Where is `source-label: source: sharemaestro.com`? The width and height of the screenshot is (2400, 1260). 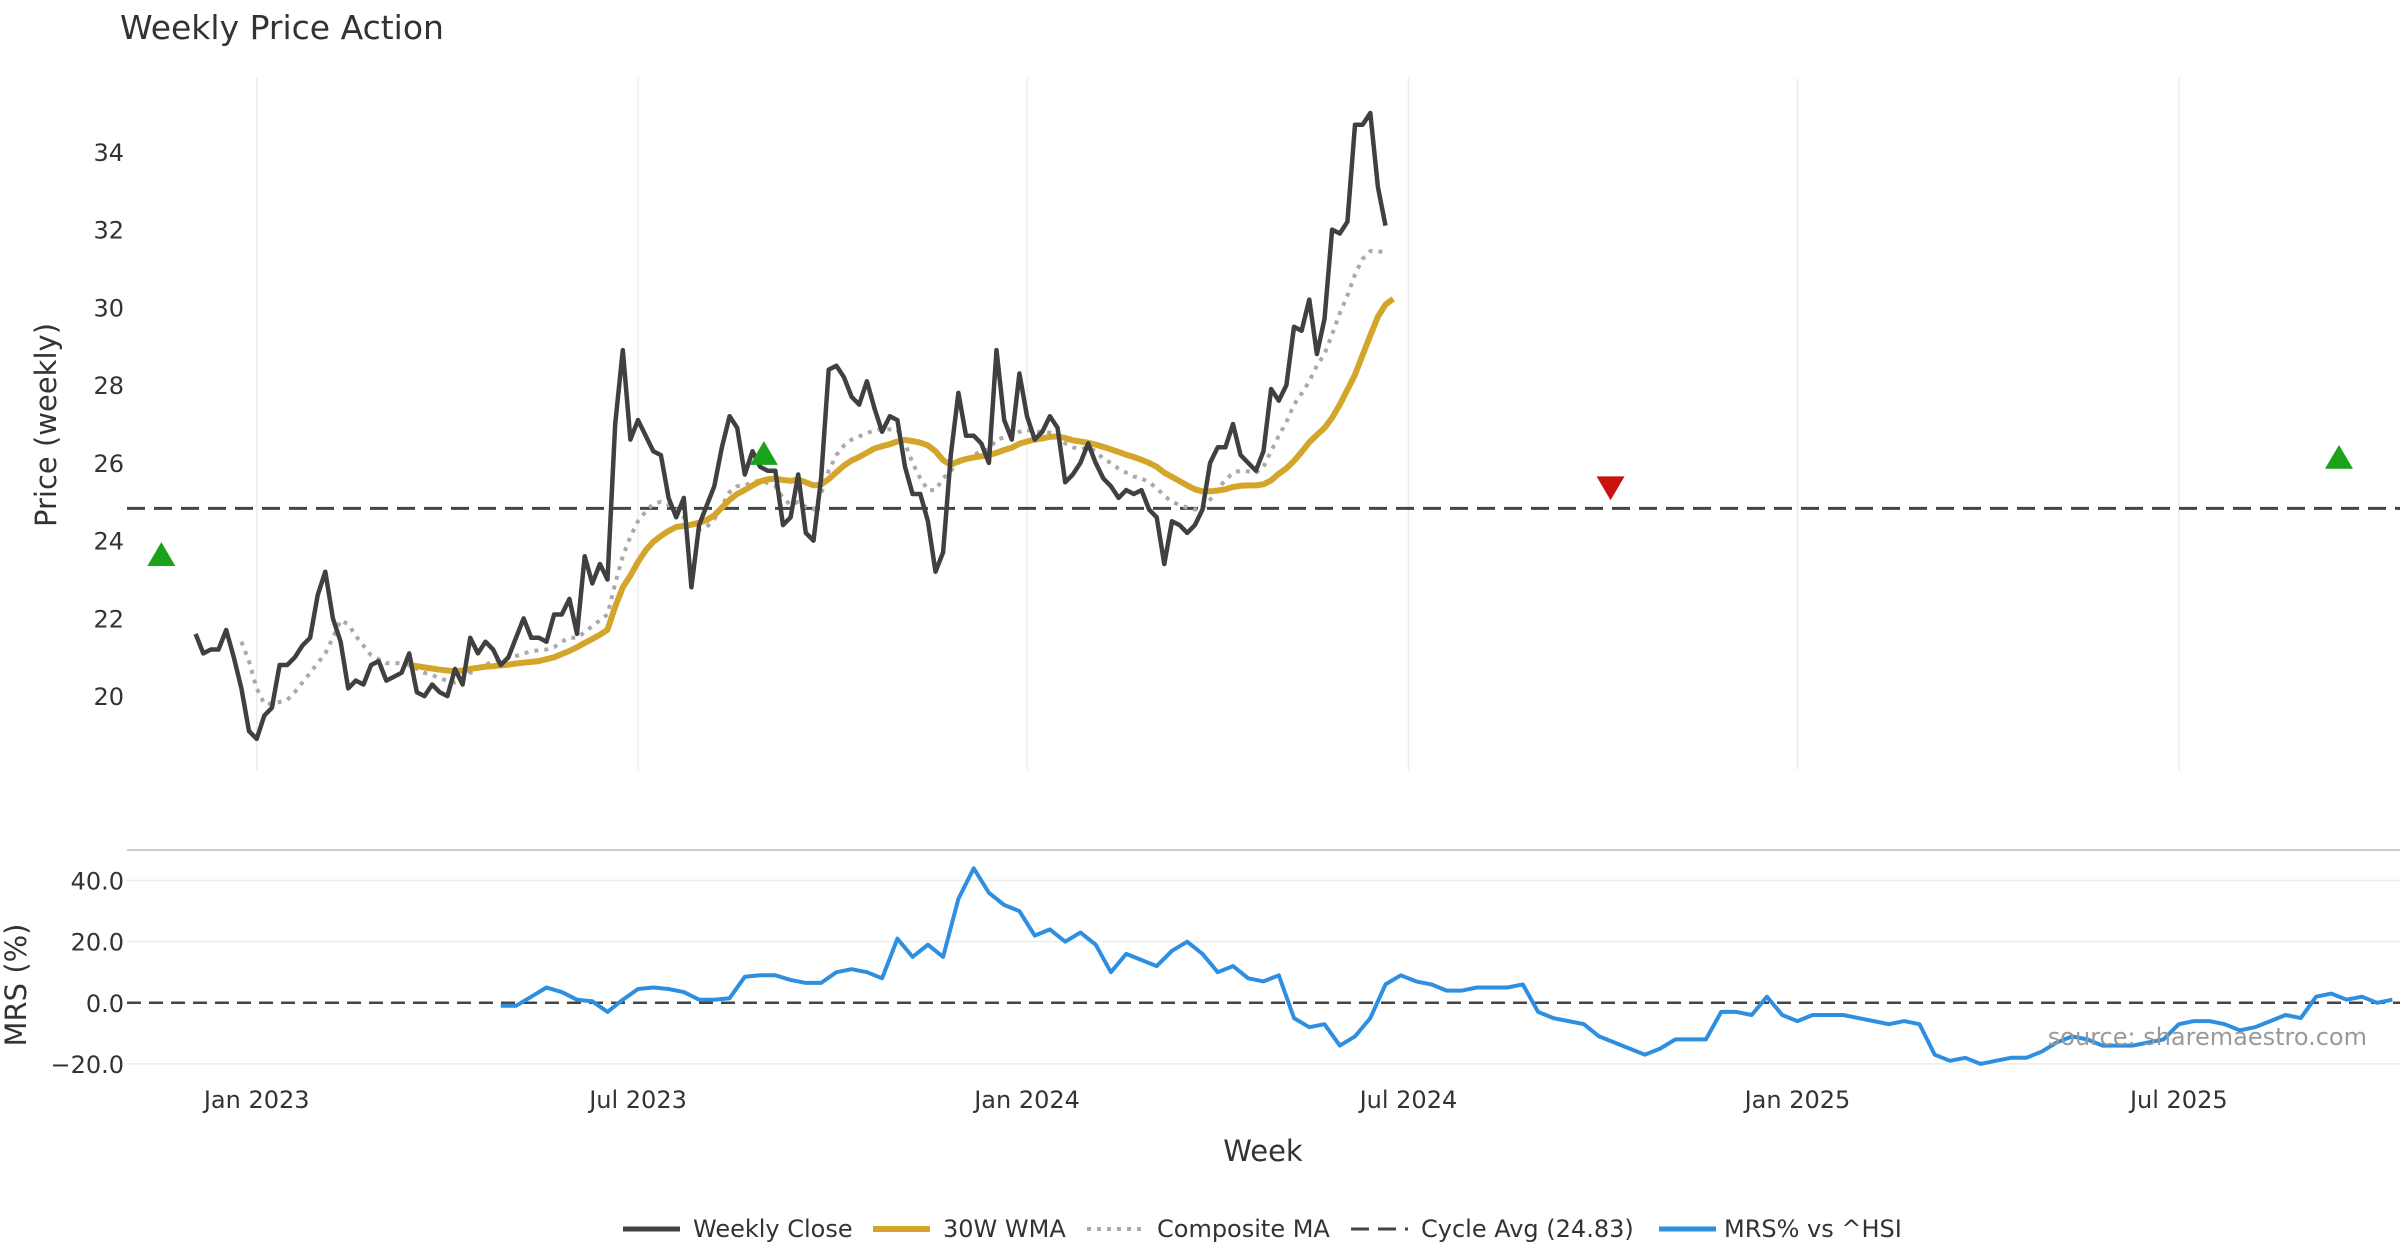 source-label: source: sharemaestro.com is located at coordinates (2207, 1037).